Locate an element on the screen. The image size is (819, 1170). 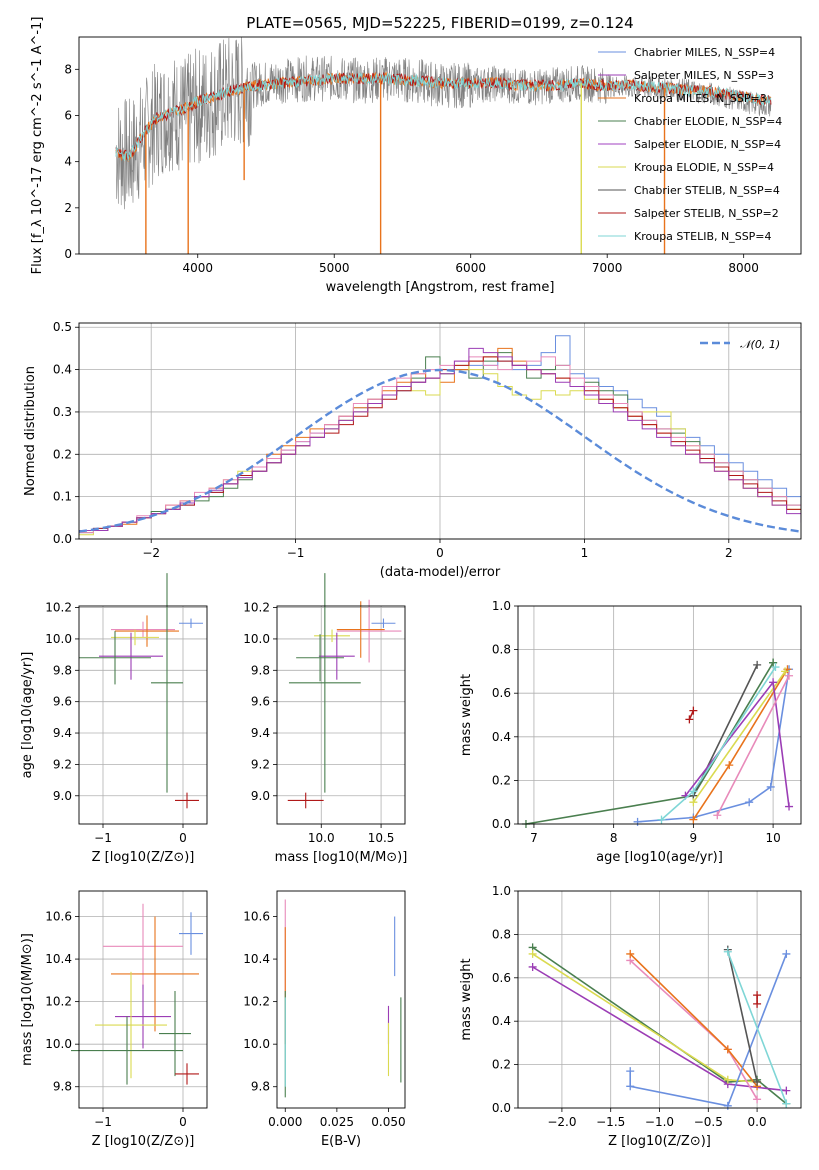
x-tick-label: 0.025 is located at coordinates (337, 1122).